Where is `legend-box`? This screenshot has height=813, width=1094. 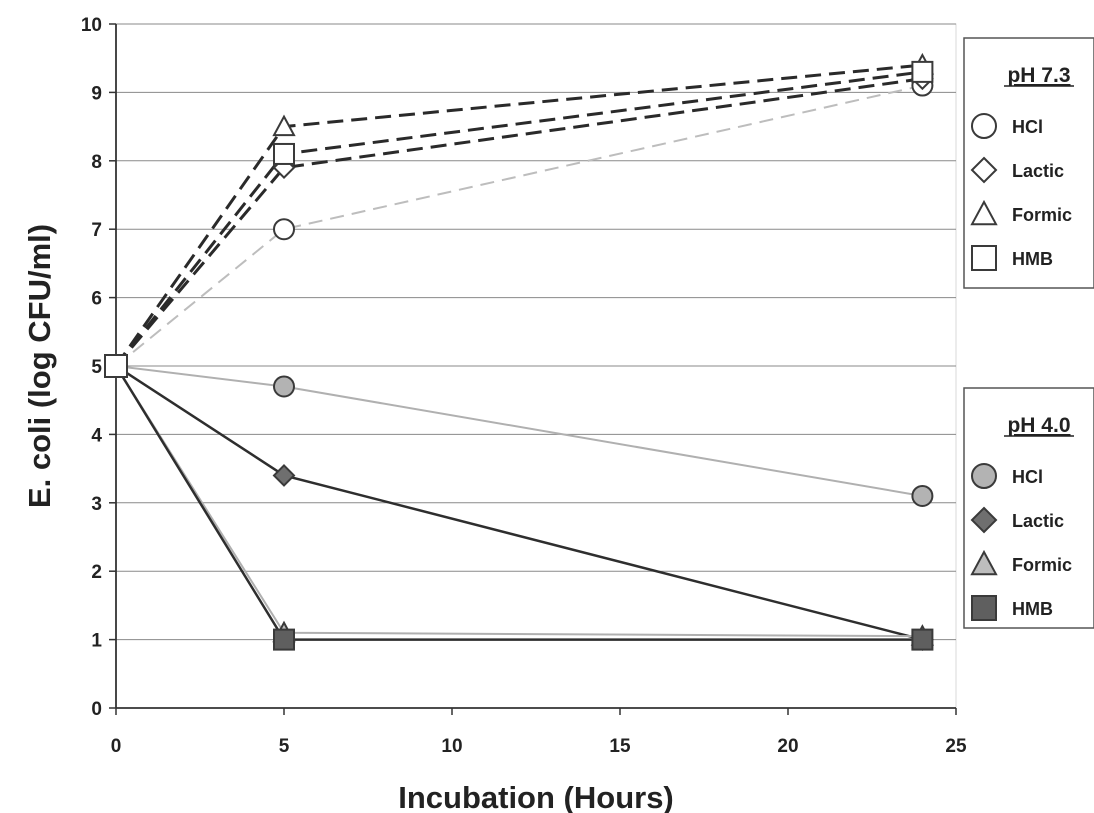
legend-box is located at coordinates (1028, 508).